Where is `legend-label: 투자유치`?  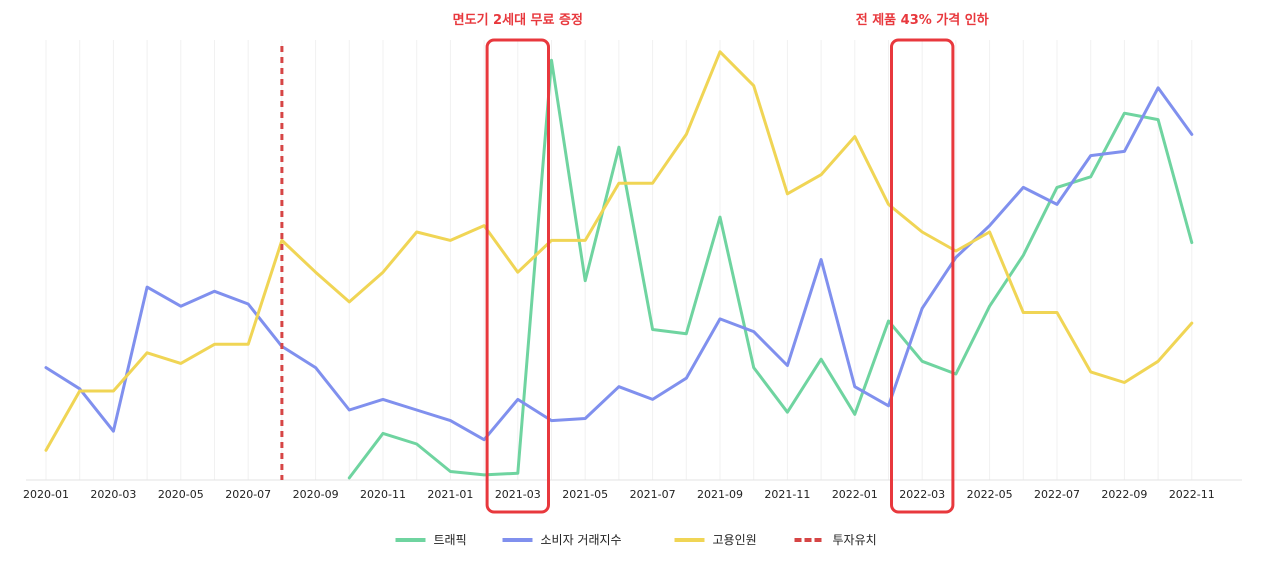
legend-label: 투자유치 is located at coordinates (855, 540).